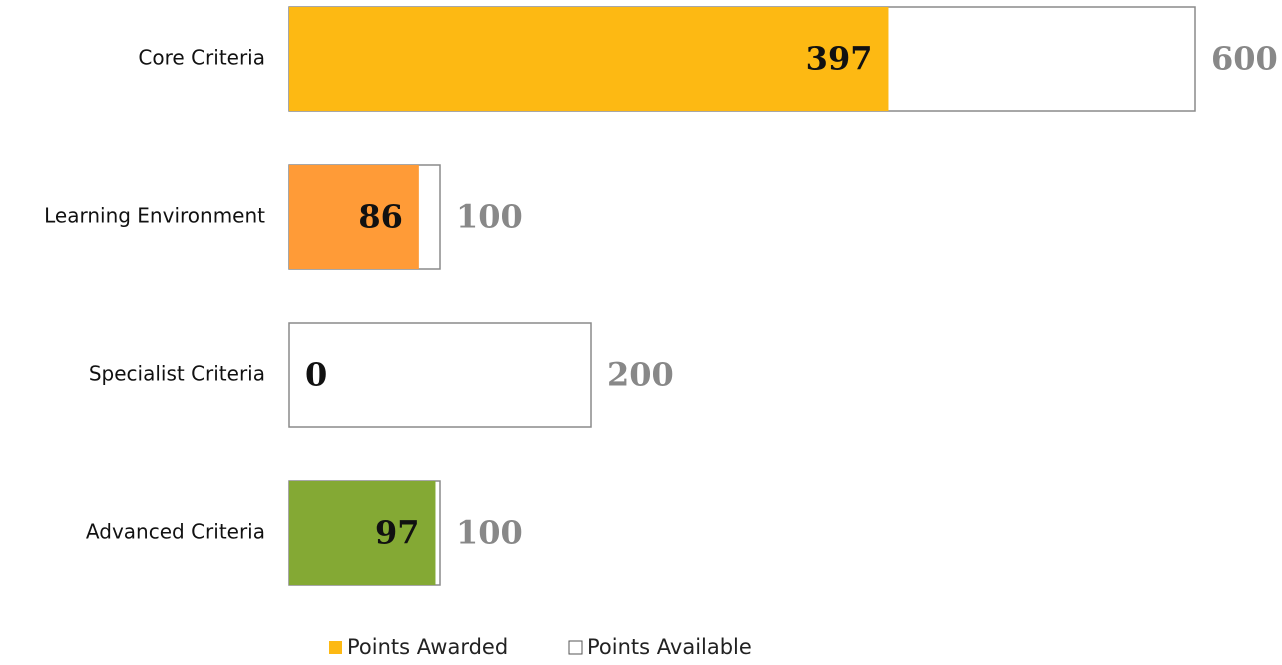 This screenshot has height=665, width=1282. I want to click on awarded-label: 86, so click(380, 217).